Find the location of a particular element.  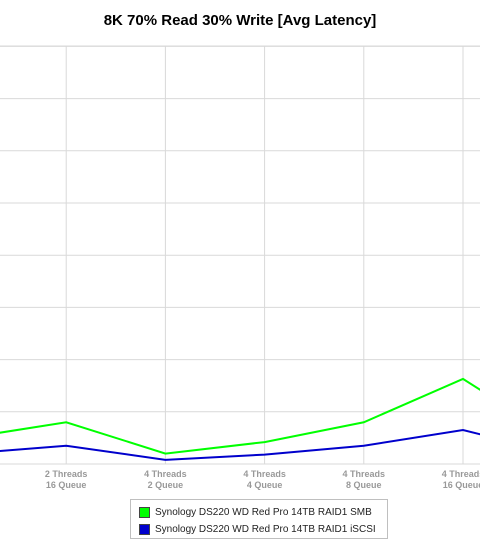

chart-title: 8K 70% Read 30% Write [Avg Latency] is located at coordinates (240, 20).